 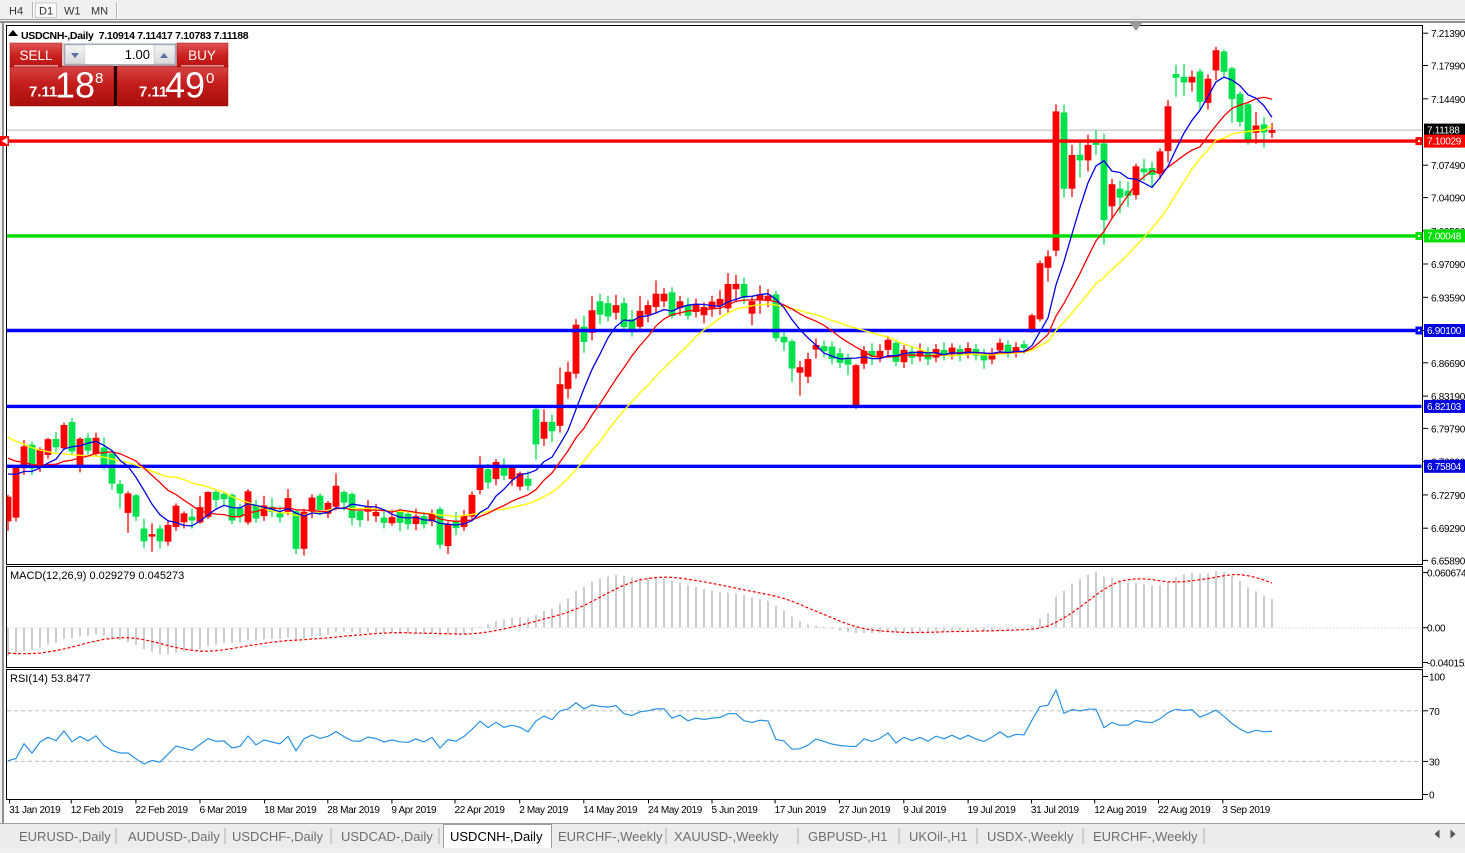 I want to click on svg-text: 19 Jul 2019, so click(x=992, y=810).